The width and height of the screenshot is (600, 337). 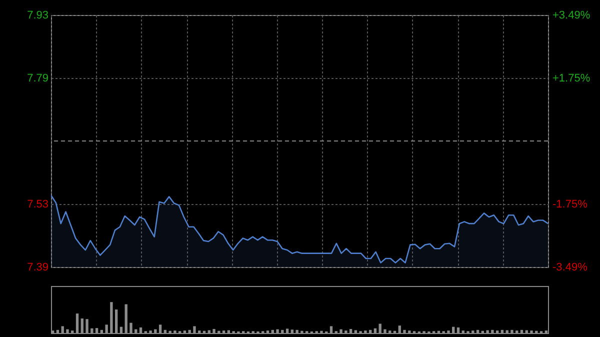 I want to click on y2-tick-label: -1.75%, so click(x=570, y=204).